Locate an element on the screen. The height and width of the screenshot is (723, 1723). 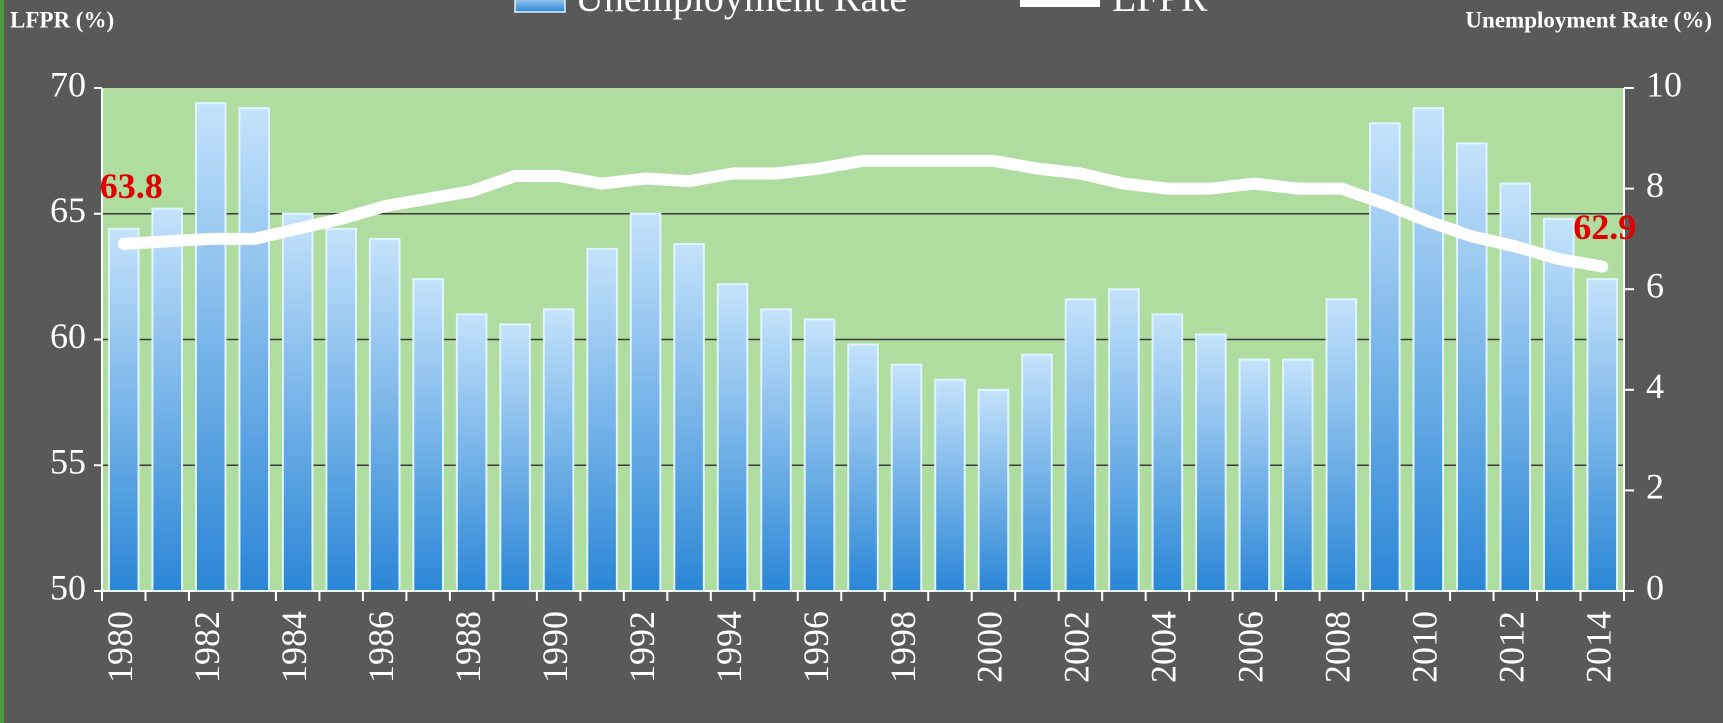
x-tick-label: 1998 is located at coordinates (903, 647).